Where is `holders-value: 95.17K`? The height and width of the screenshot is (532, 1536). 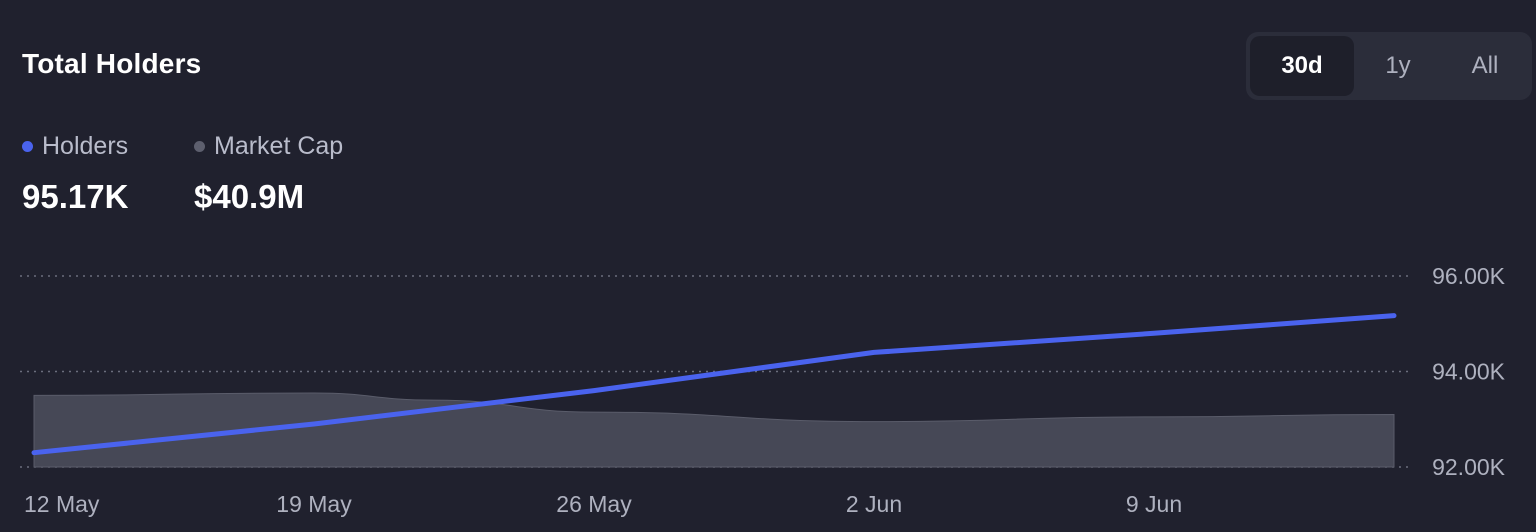 holders-value: 95.17K is located at coordinates (75, 196).